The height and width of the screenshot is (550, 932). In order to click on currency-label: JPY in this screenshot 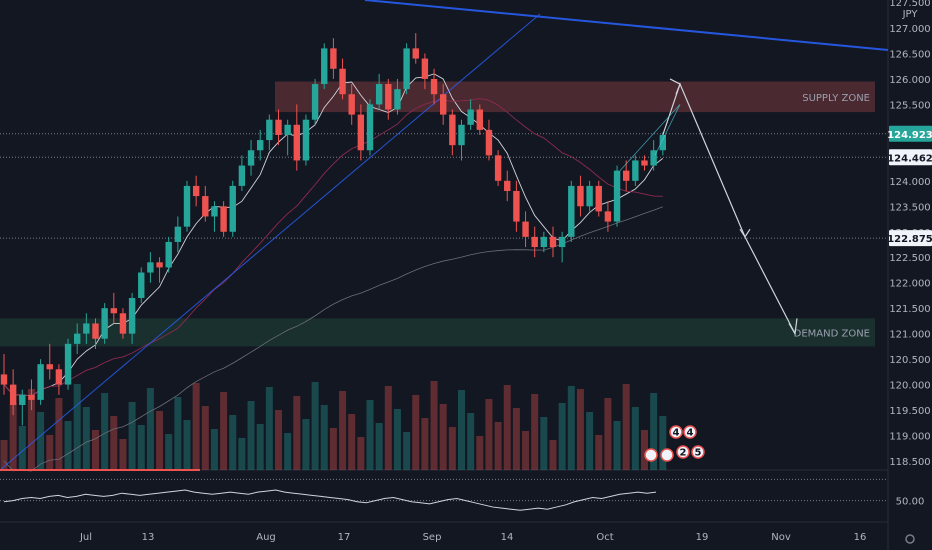, I will do `click(910, 14)`.